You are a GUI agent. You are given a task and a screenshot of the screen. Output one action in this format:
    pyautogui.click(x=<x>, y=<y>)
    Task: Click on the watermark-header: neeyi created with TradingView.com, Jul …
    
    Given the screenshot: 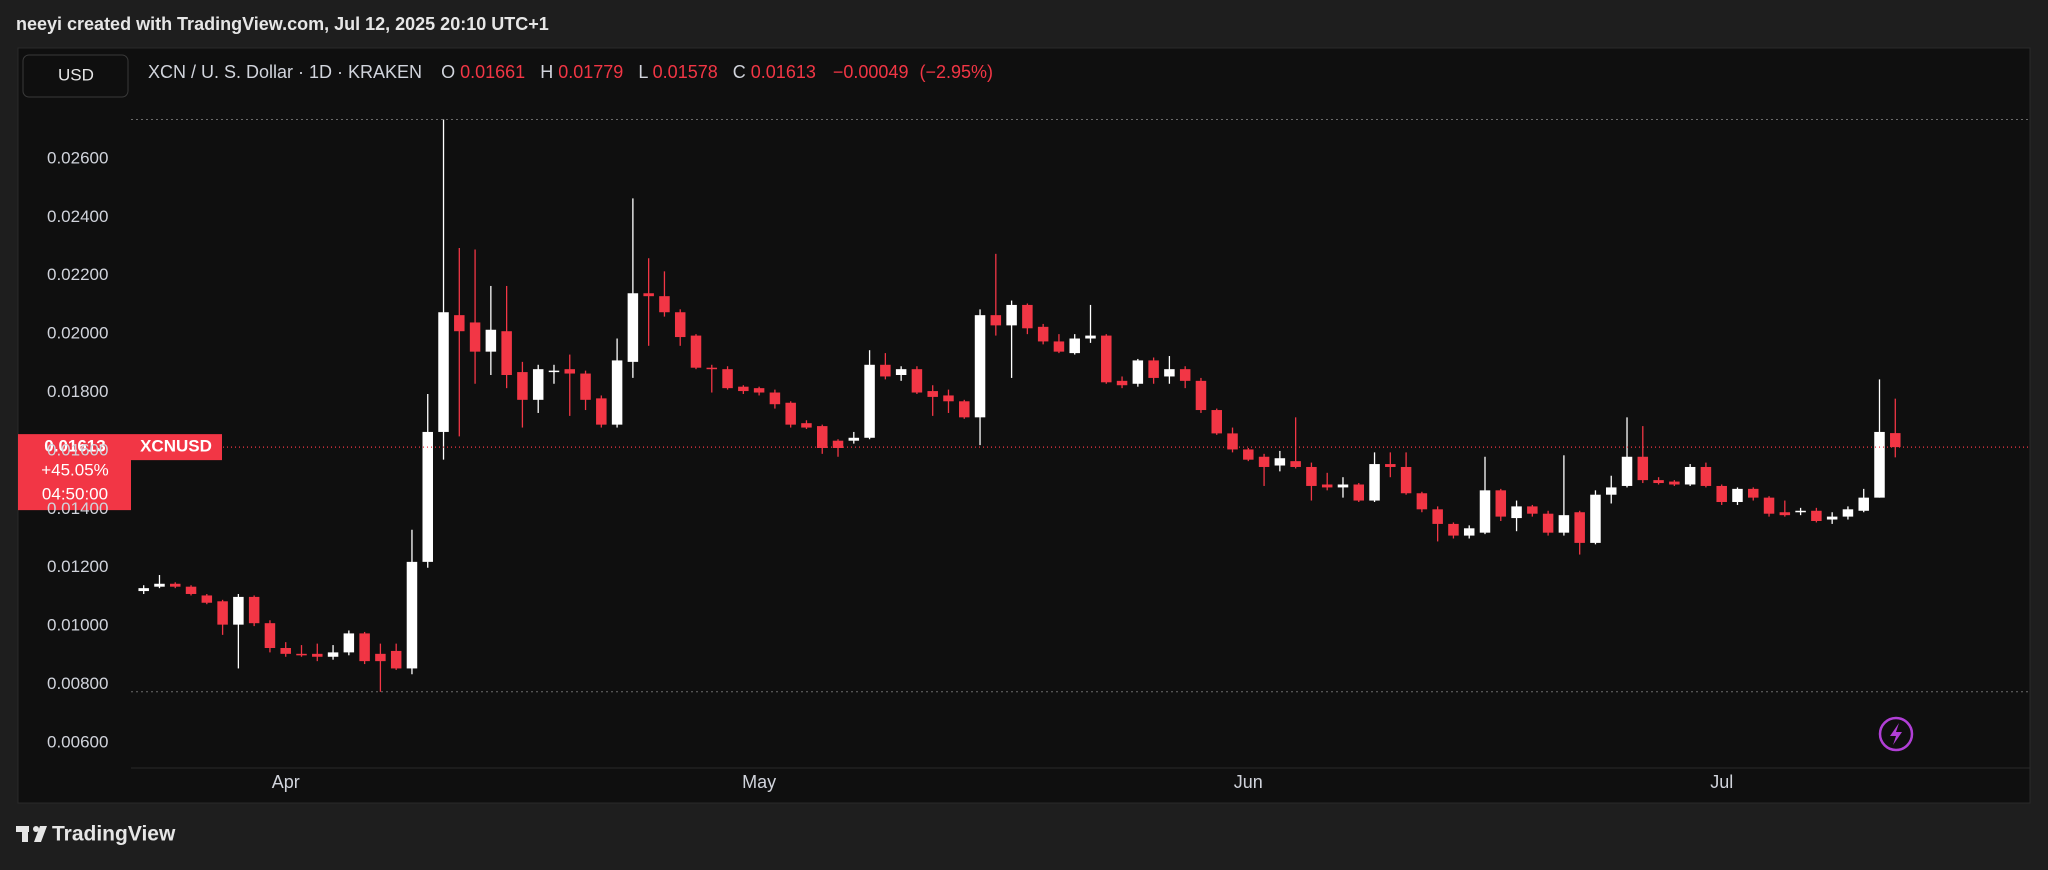 What is the action you would take?
    pyautogui.click(x=282, y=24)
    